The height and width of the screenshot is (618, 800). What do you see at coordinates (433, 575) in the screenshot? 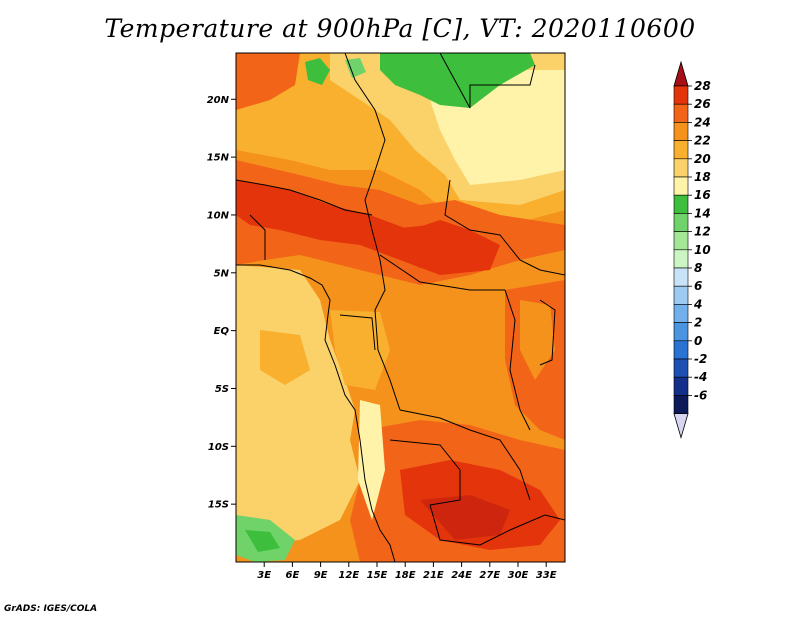
I see `lon-tick-label: 21E` at bounding box center [433, 575].